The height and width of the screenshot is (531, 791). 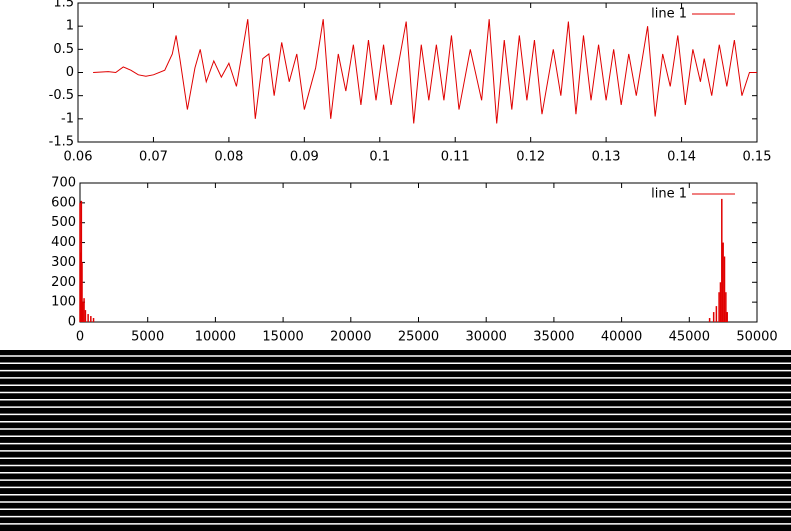 I want to click on x-tick-label: 0.08, so click(x=228, y=157).